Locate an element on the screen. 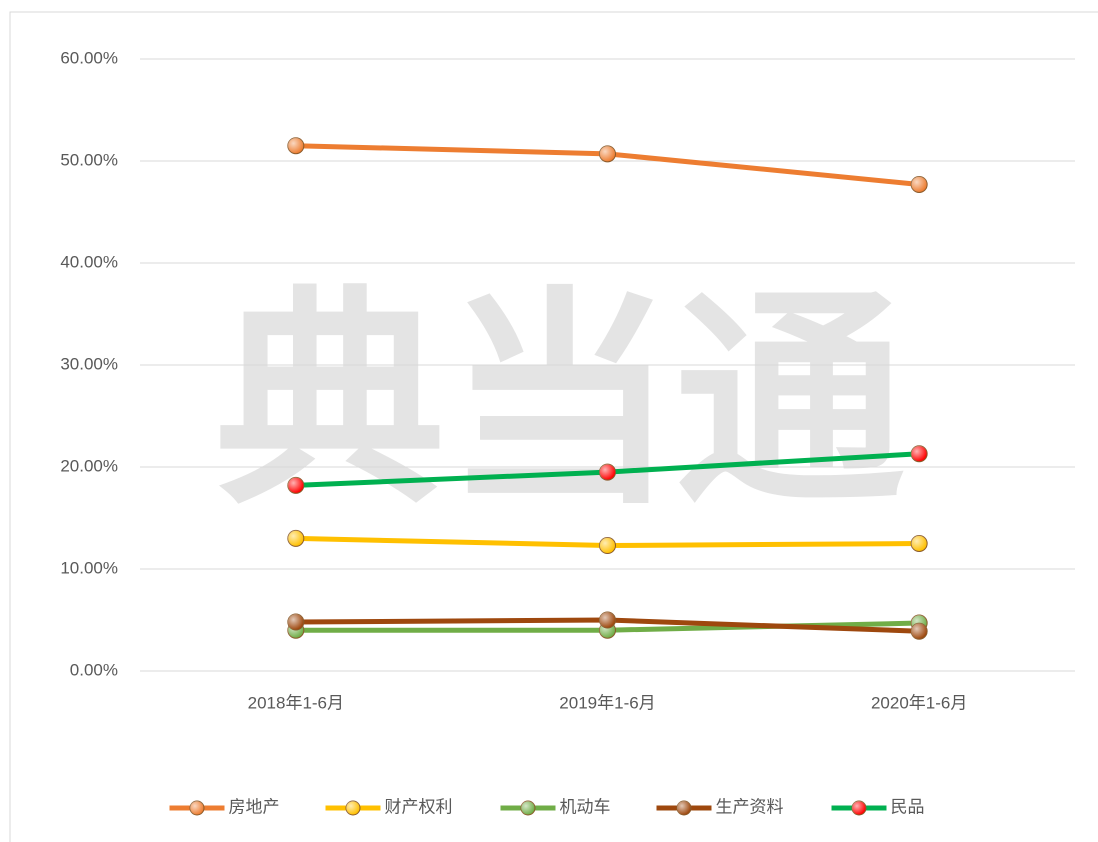  y-tick-label: 50.00% is located at coordinates (89, 159).